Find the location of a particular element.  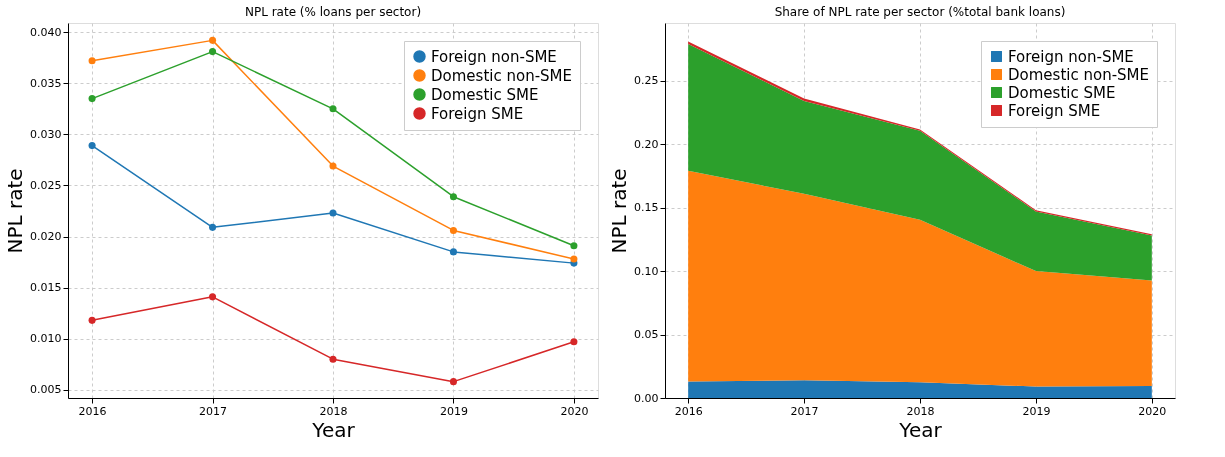

y-tick-label: 0.15 is located at coordinates (646, 208).